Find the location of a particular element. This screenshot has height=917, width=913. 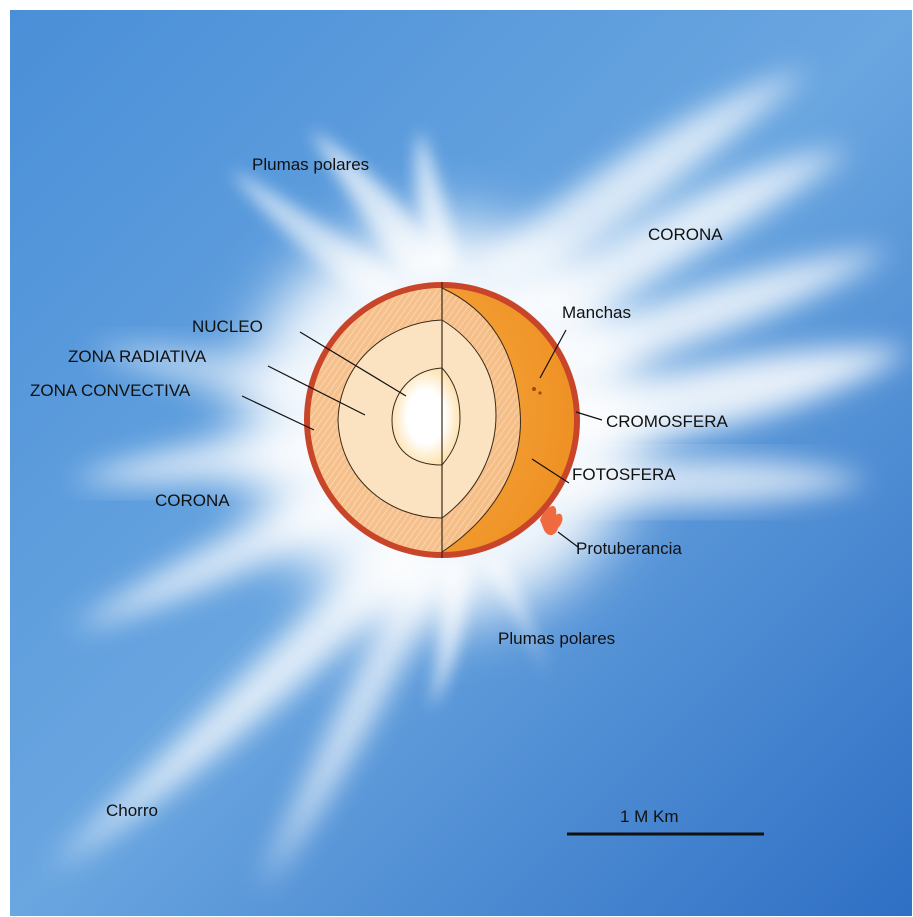

prominence is located at coordinates (551, 520).